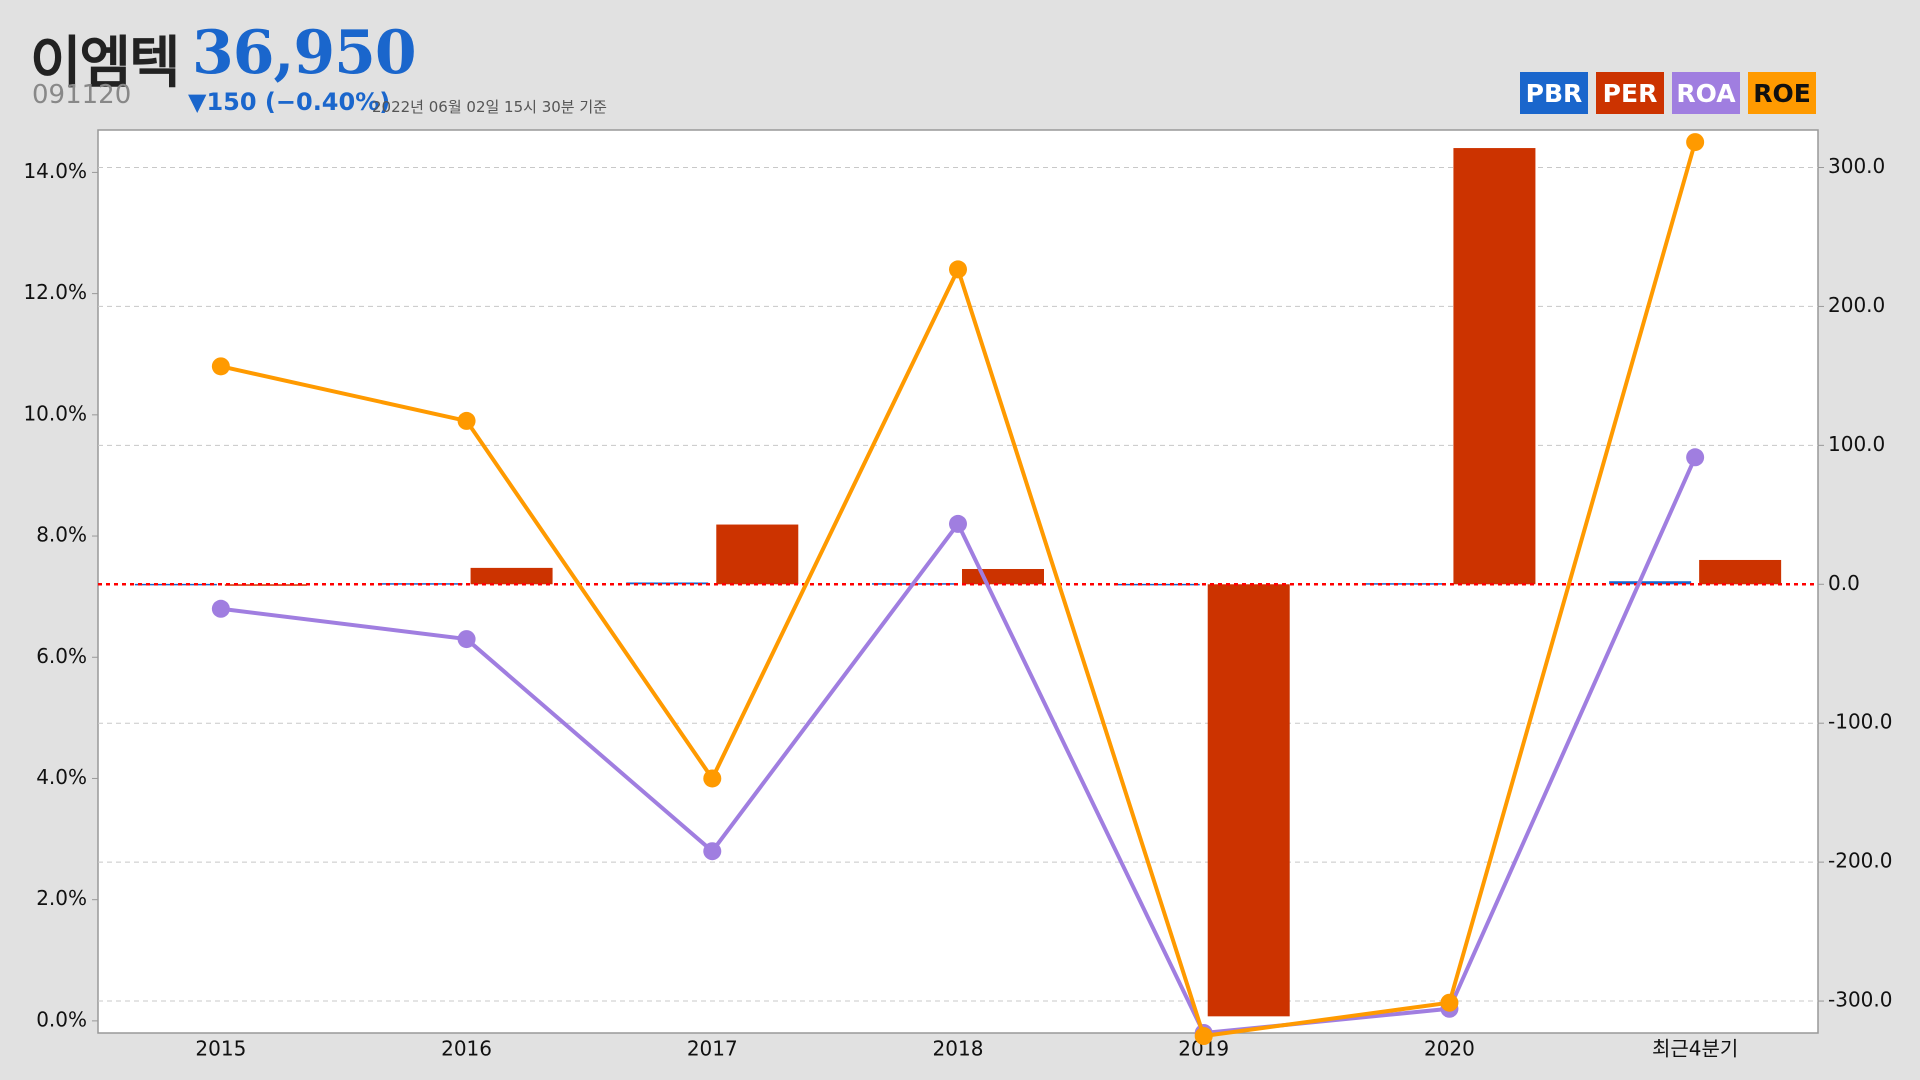  What do you see at coordinates (466, 1049) in the screenshot?
I see `x-axis-tick-label: 2016` at bounding box center [466, 1049].